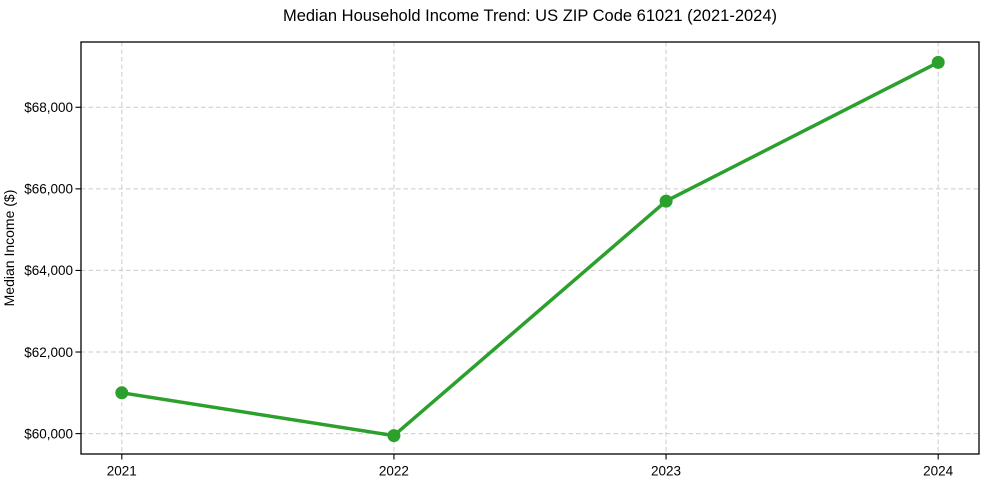 The image size is (989, 495). I want to click on y-tick-label: $60,000, so click(48, 433).